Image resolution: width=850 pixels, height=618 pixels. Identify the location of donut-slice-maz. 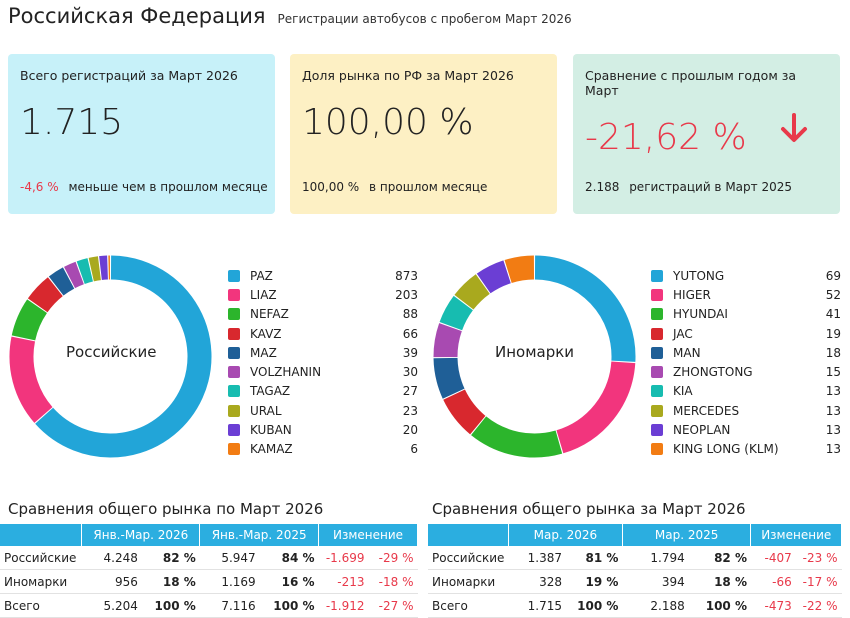
(62, 282).